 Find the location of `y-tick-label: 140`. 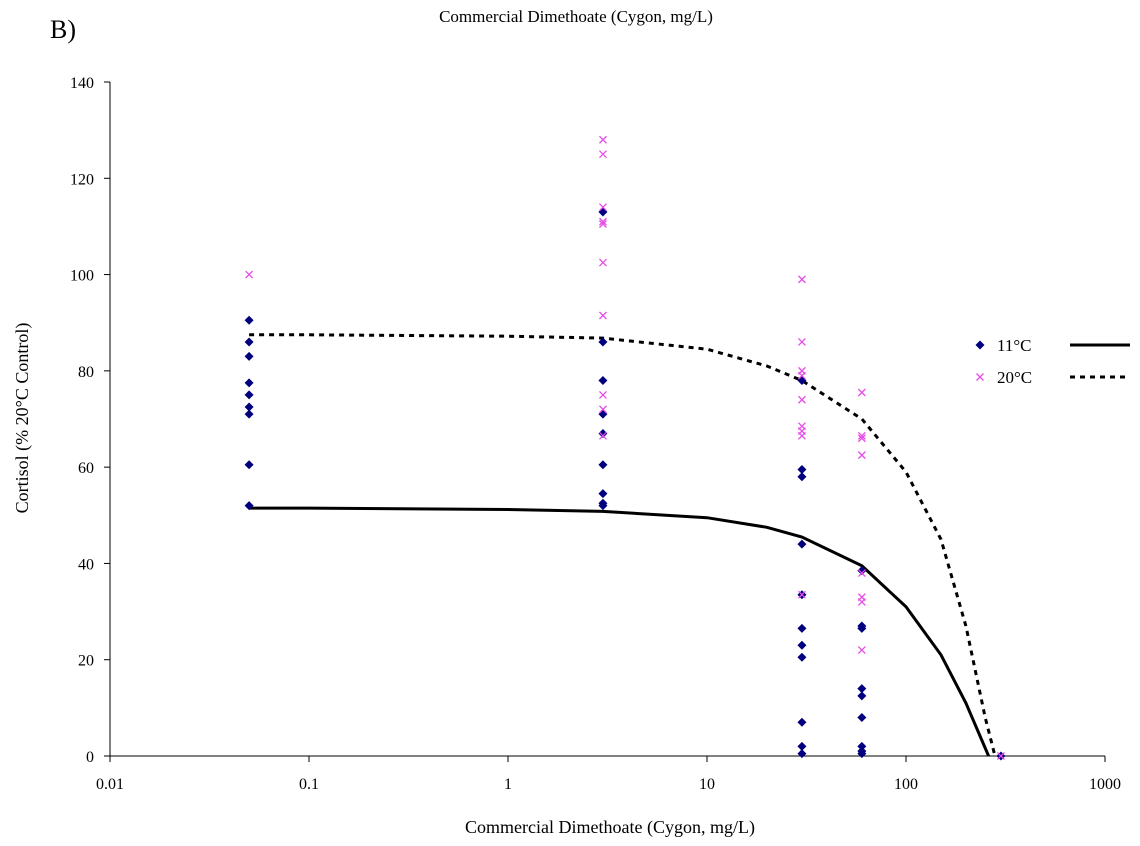

y-tick-label: 140 is located at coordinates (82, 83).